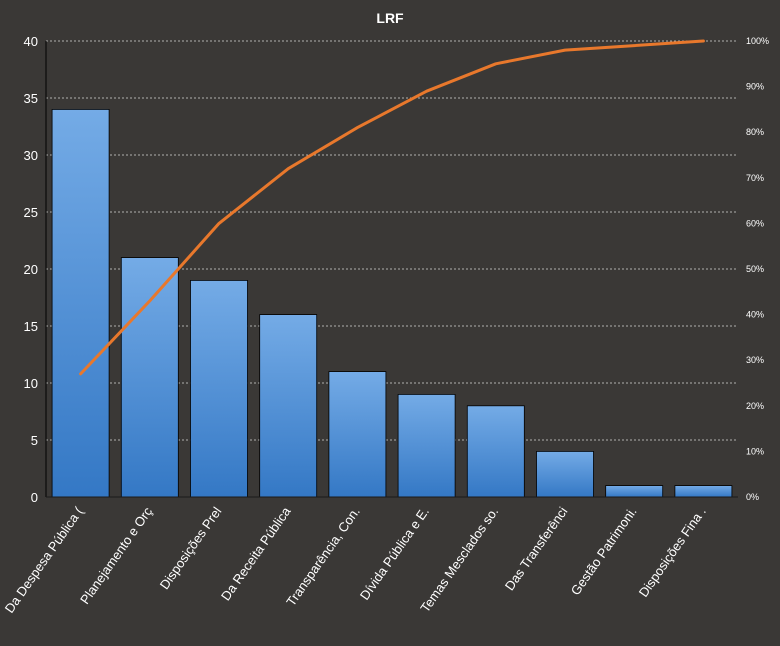  Describe the element at coordinates (390, 18) in the screenshot. I see `chart-title: LRF` at that location.